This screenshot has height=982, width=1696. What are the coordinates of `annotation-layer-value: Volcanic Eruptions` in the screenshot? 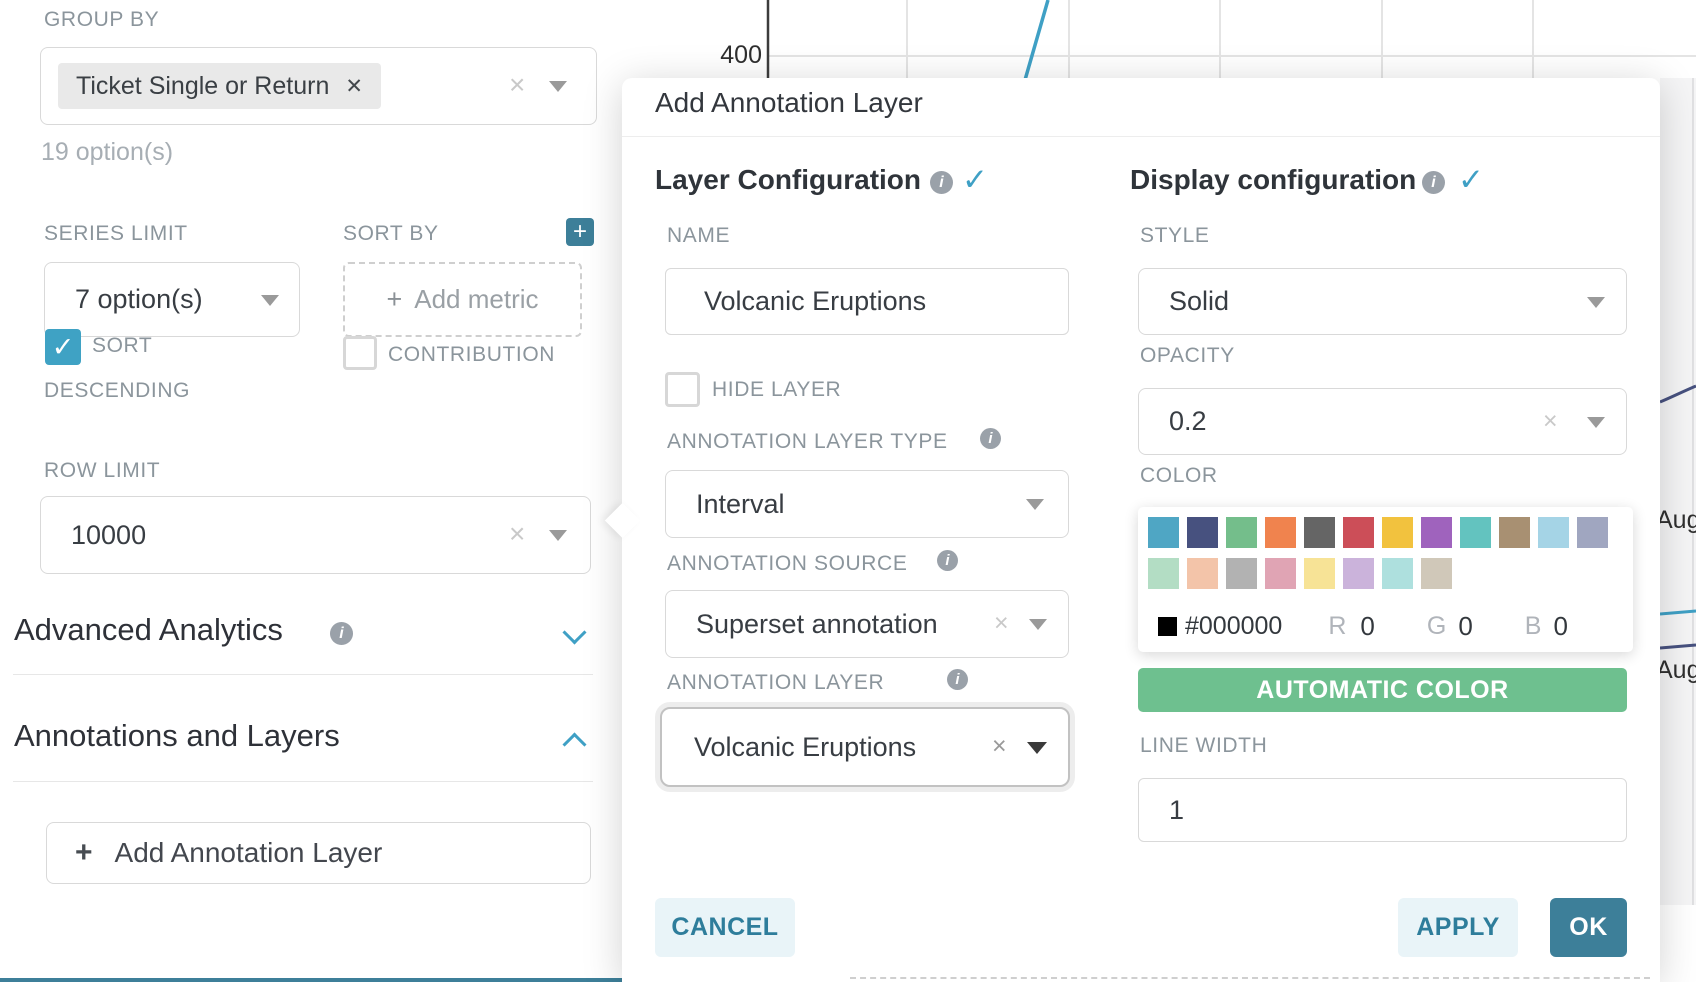 It's located at (805, 746).